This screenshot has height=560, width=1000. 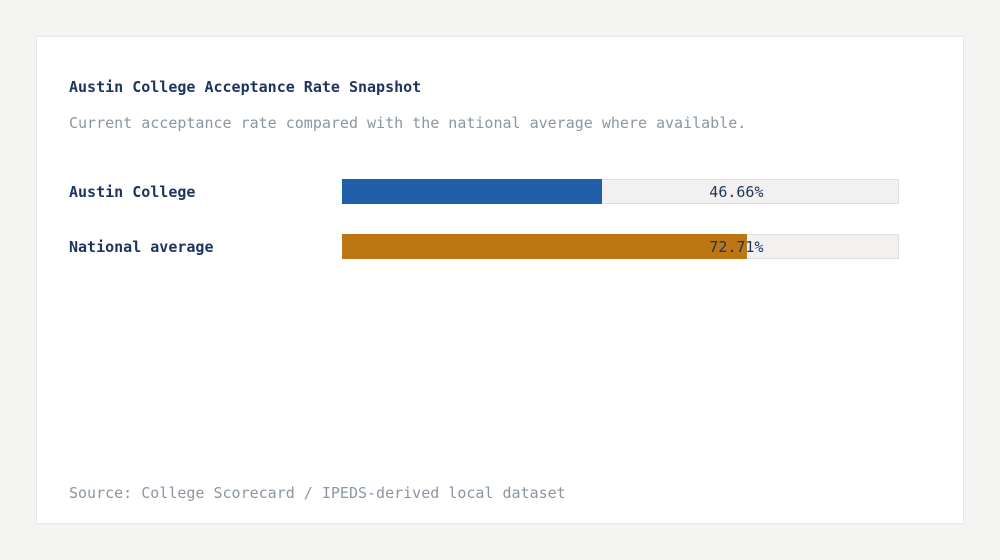 I want to click on bar-track-national-average: 72.71%, so click(x=620, y=246).